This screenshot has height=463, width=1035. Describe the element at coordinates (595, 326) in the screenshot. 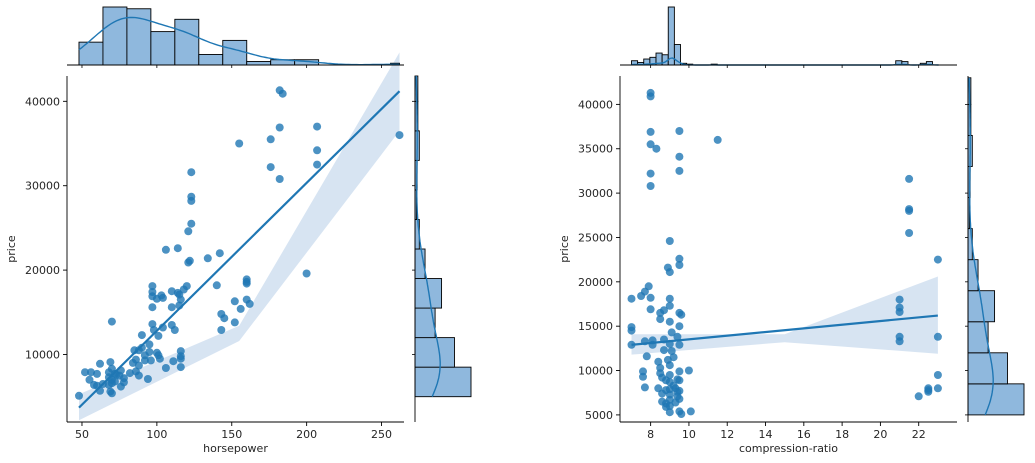

I see `y-tick-label: 15000` at that location.